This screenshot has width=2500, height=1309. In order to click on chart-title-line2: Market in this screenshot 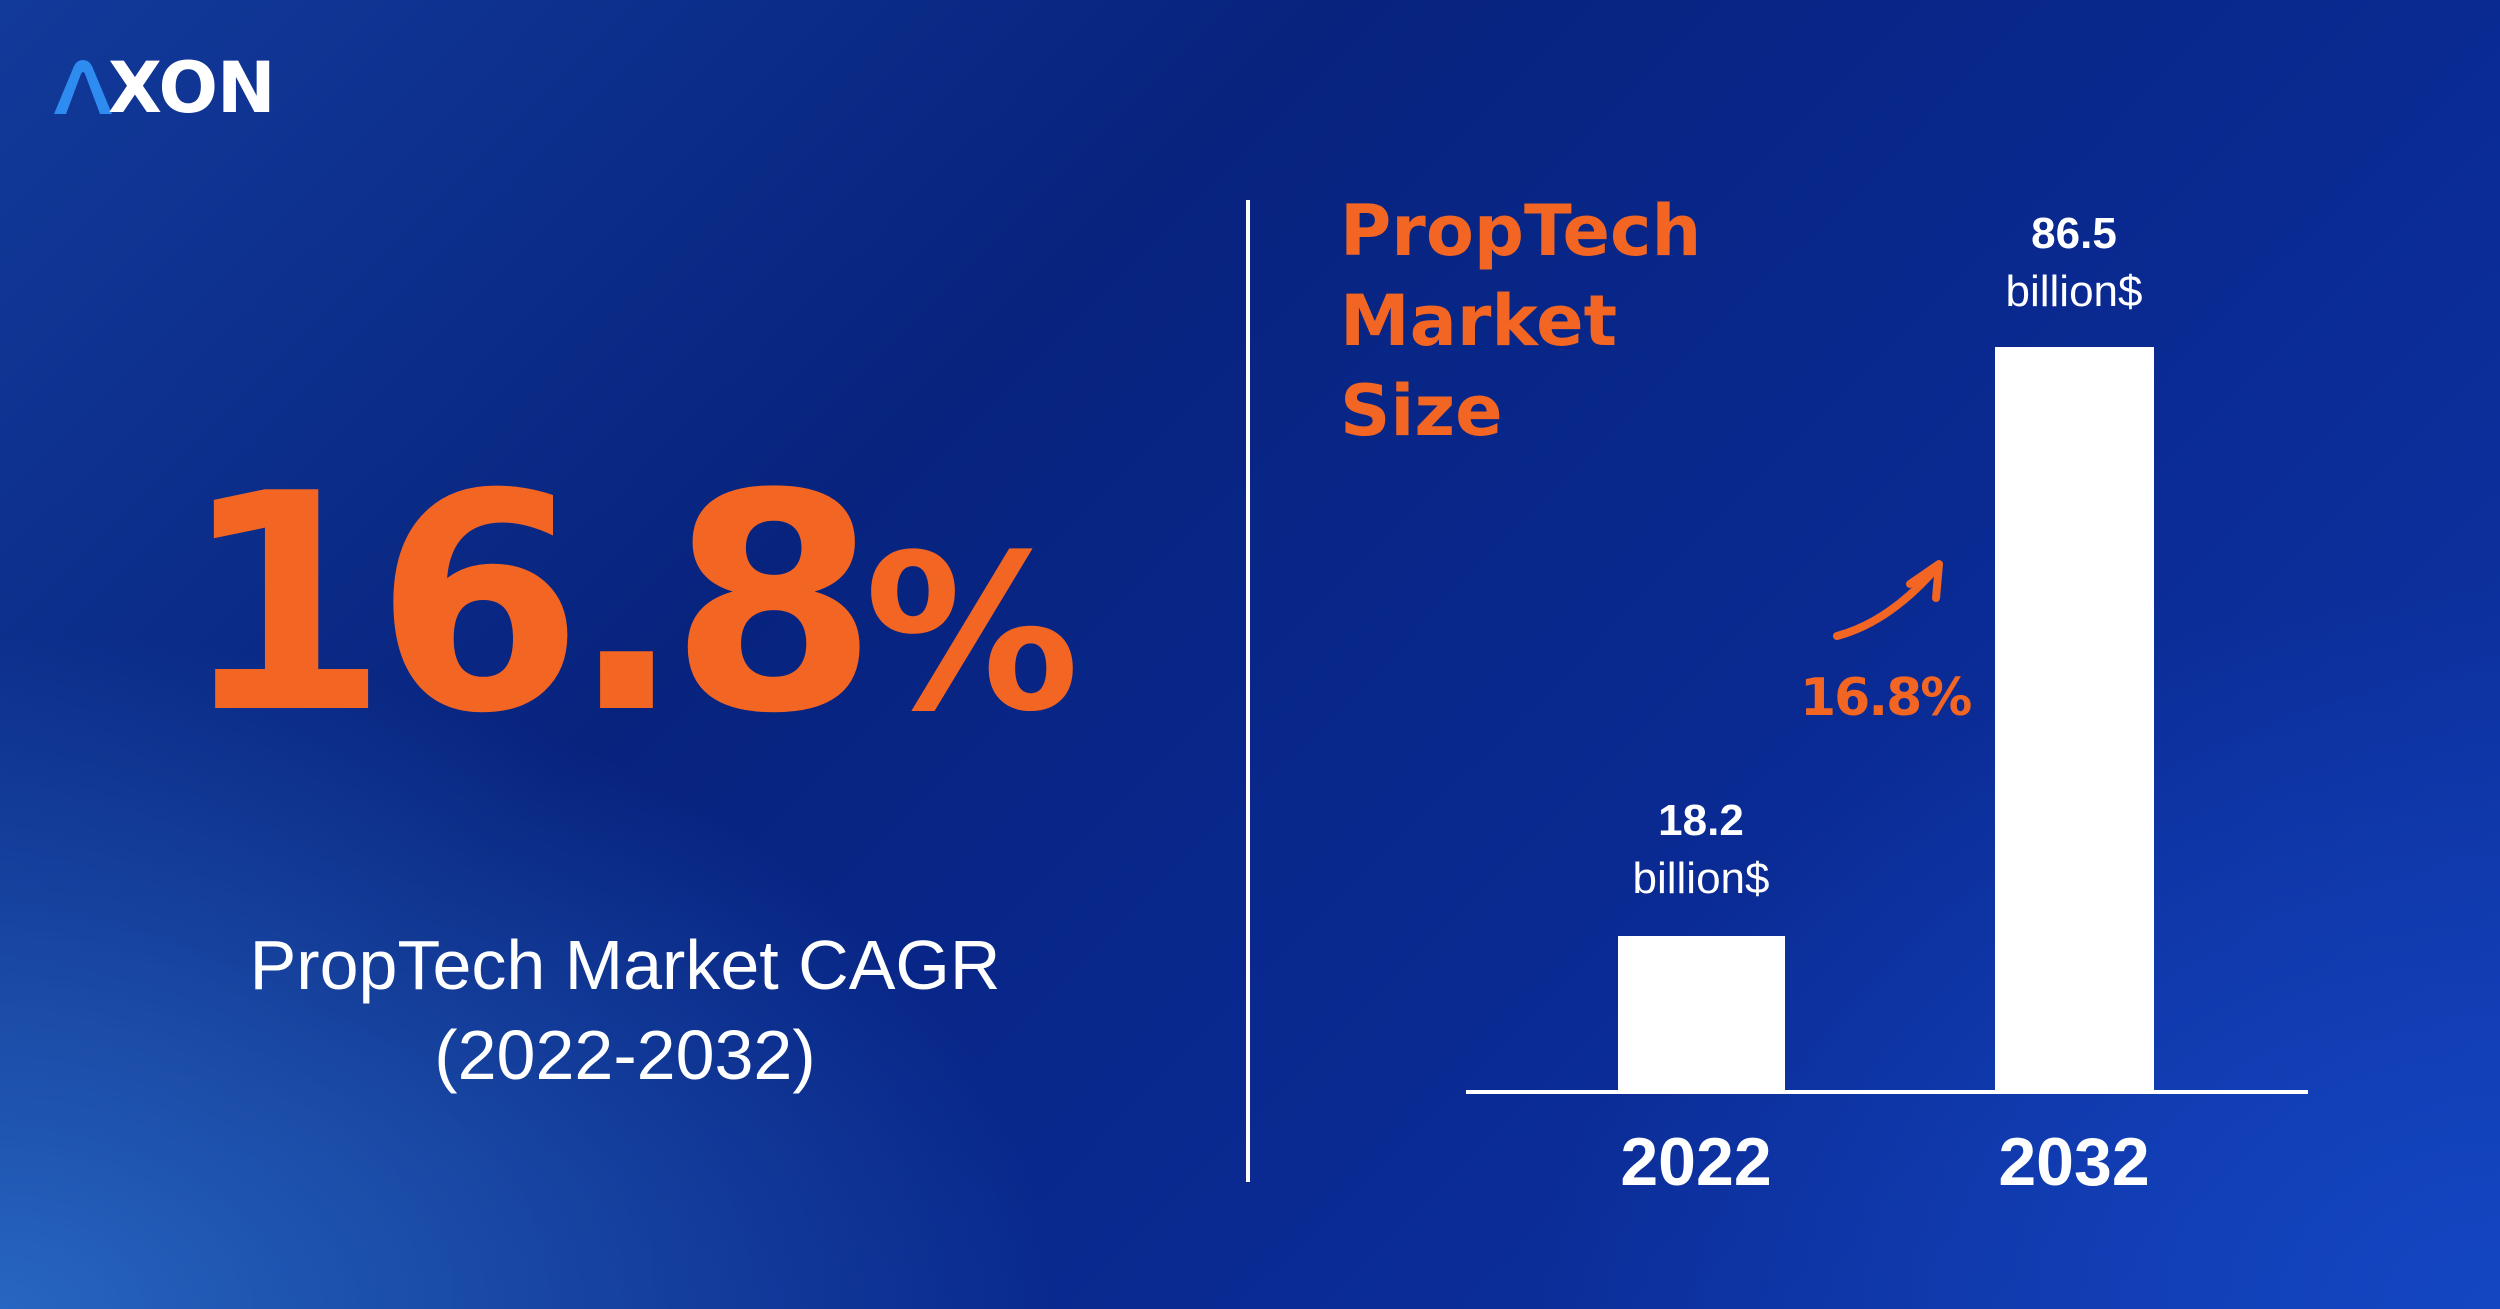, I will do `click(1479, 321)`.